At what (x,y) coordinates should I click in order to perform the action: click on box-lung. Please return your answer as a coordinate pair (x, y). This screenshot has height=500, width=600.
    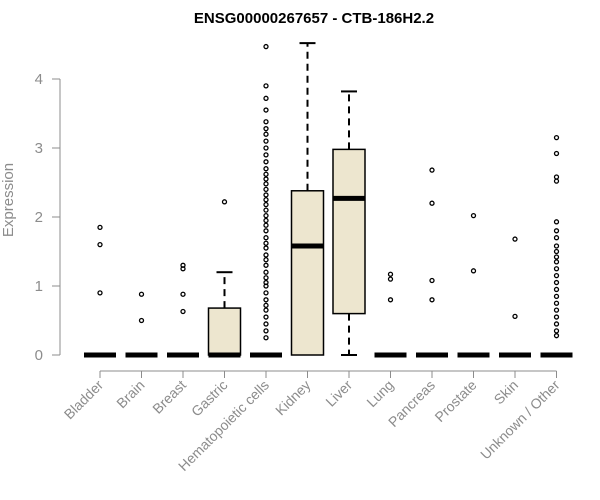
    Looking at the image, I should click on (390, 314).